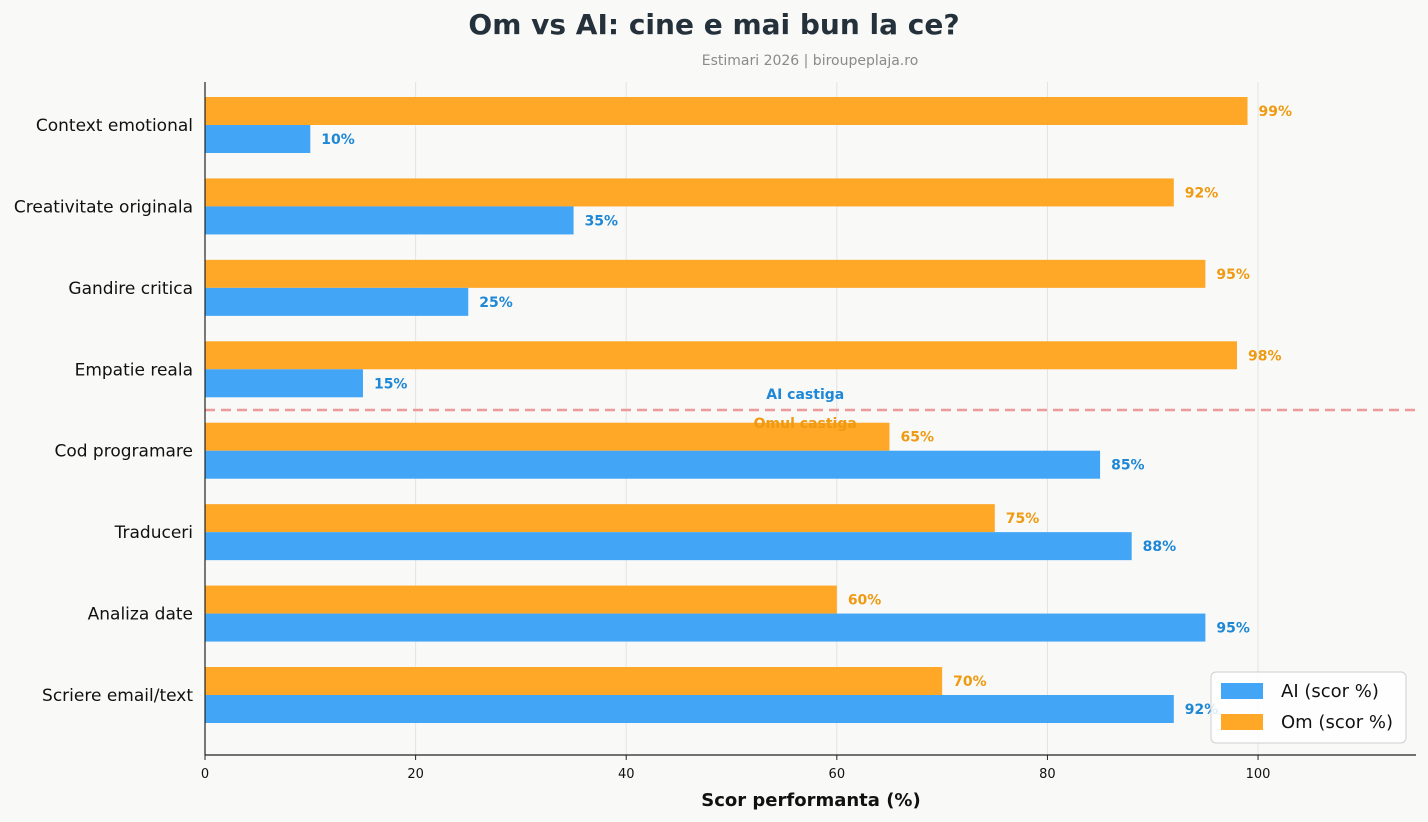 The height and width of the screenshot is (822, 1428). Describe the element at coordinates (1276, 112) in the screenshot. I see `value-label-om: 99%` at that location.